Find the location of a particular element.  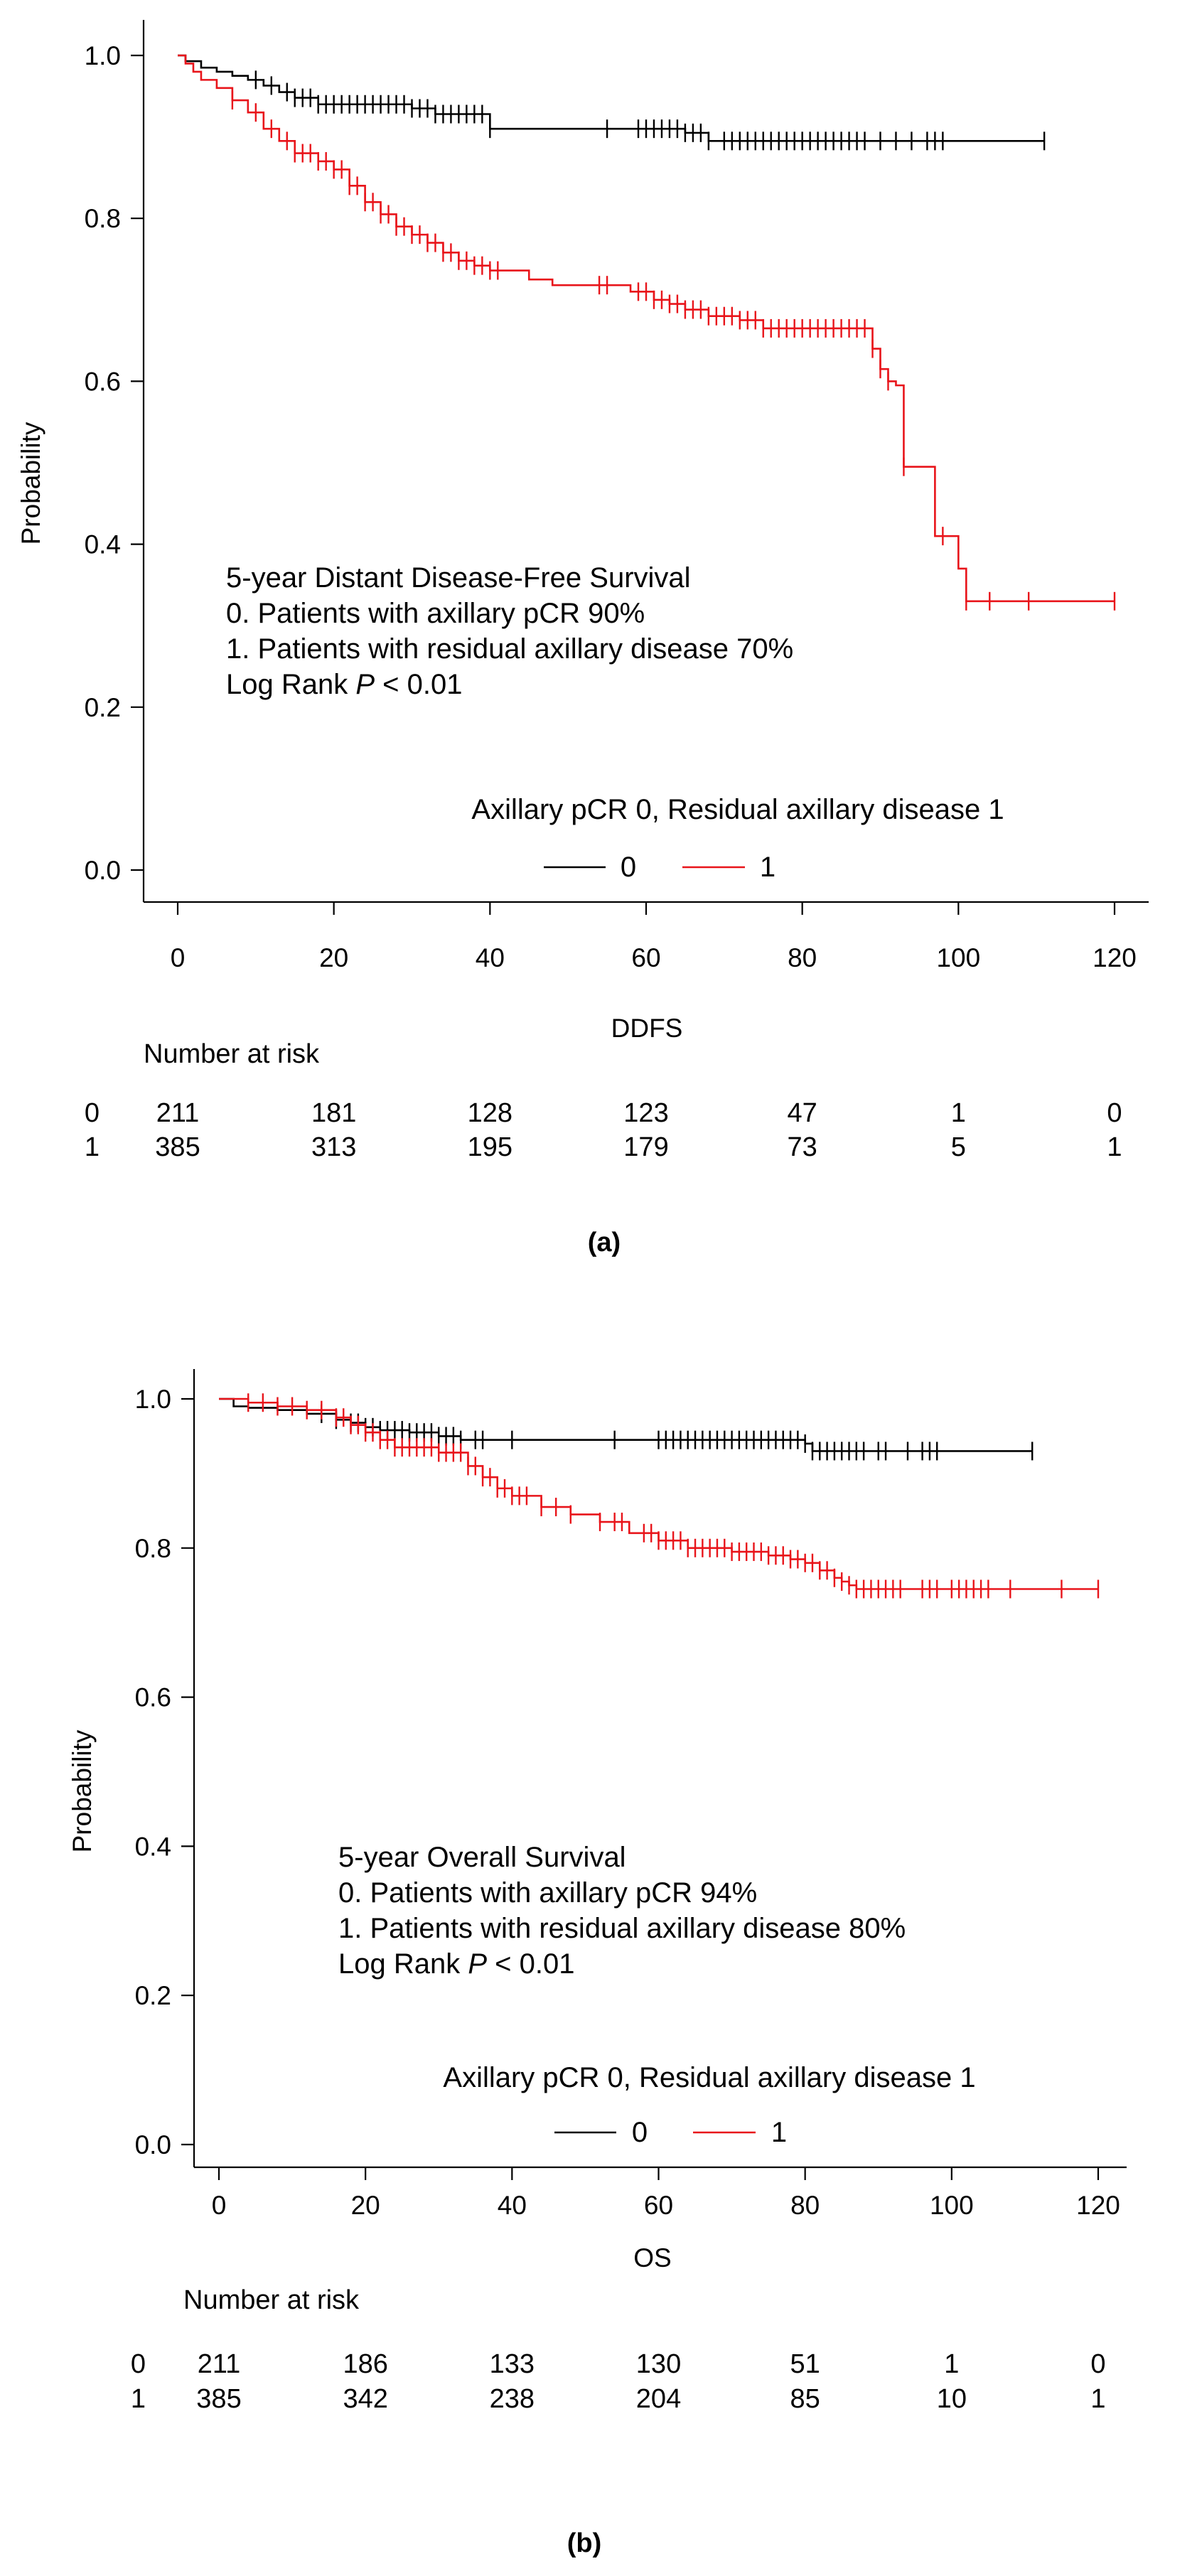

risk-count: 186 is located at coordinates (365, 2364).